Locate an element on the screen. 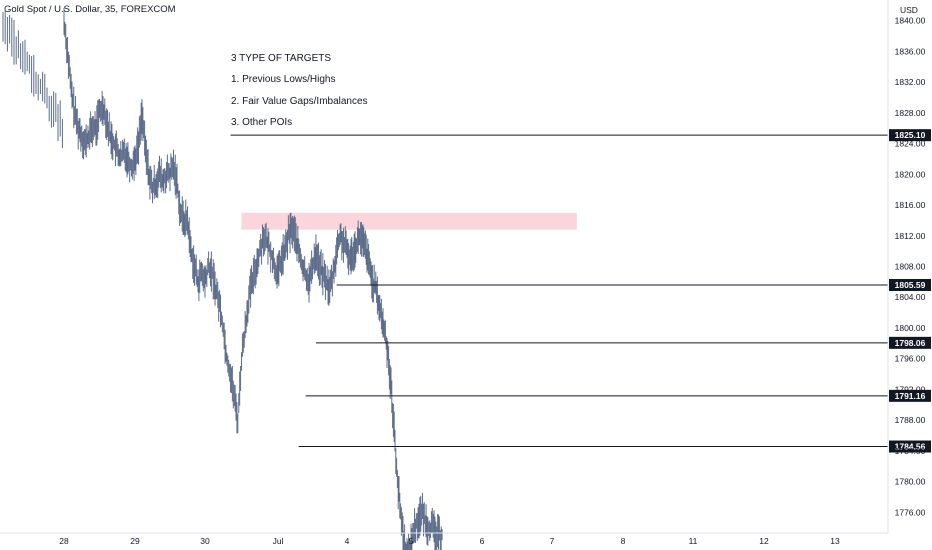  y-tick-label: 1816.00 is located at coordinates (910, 205).